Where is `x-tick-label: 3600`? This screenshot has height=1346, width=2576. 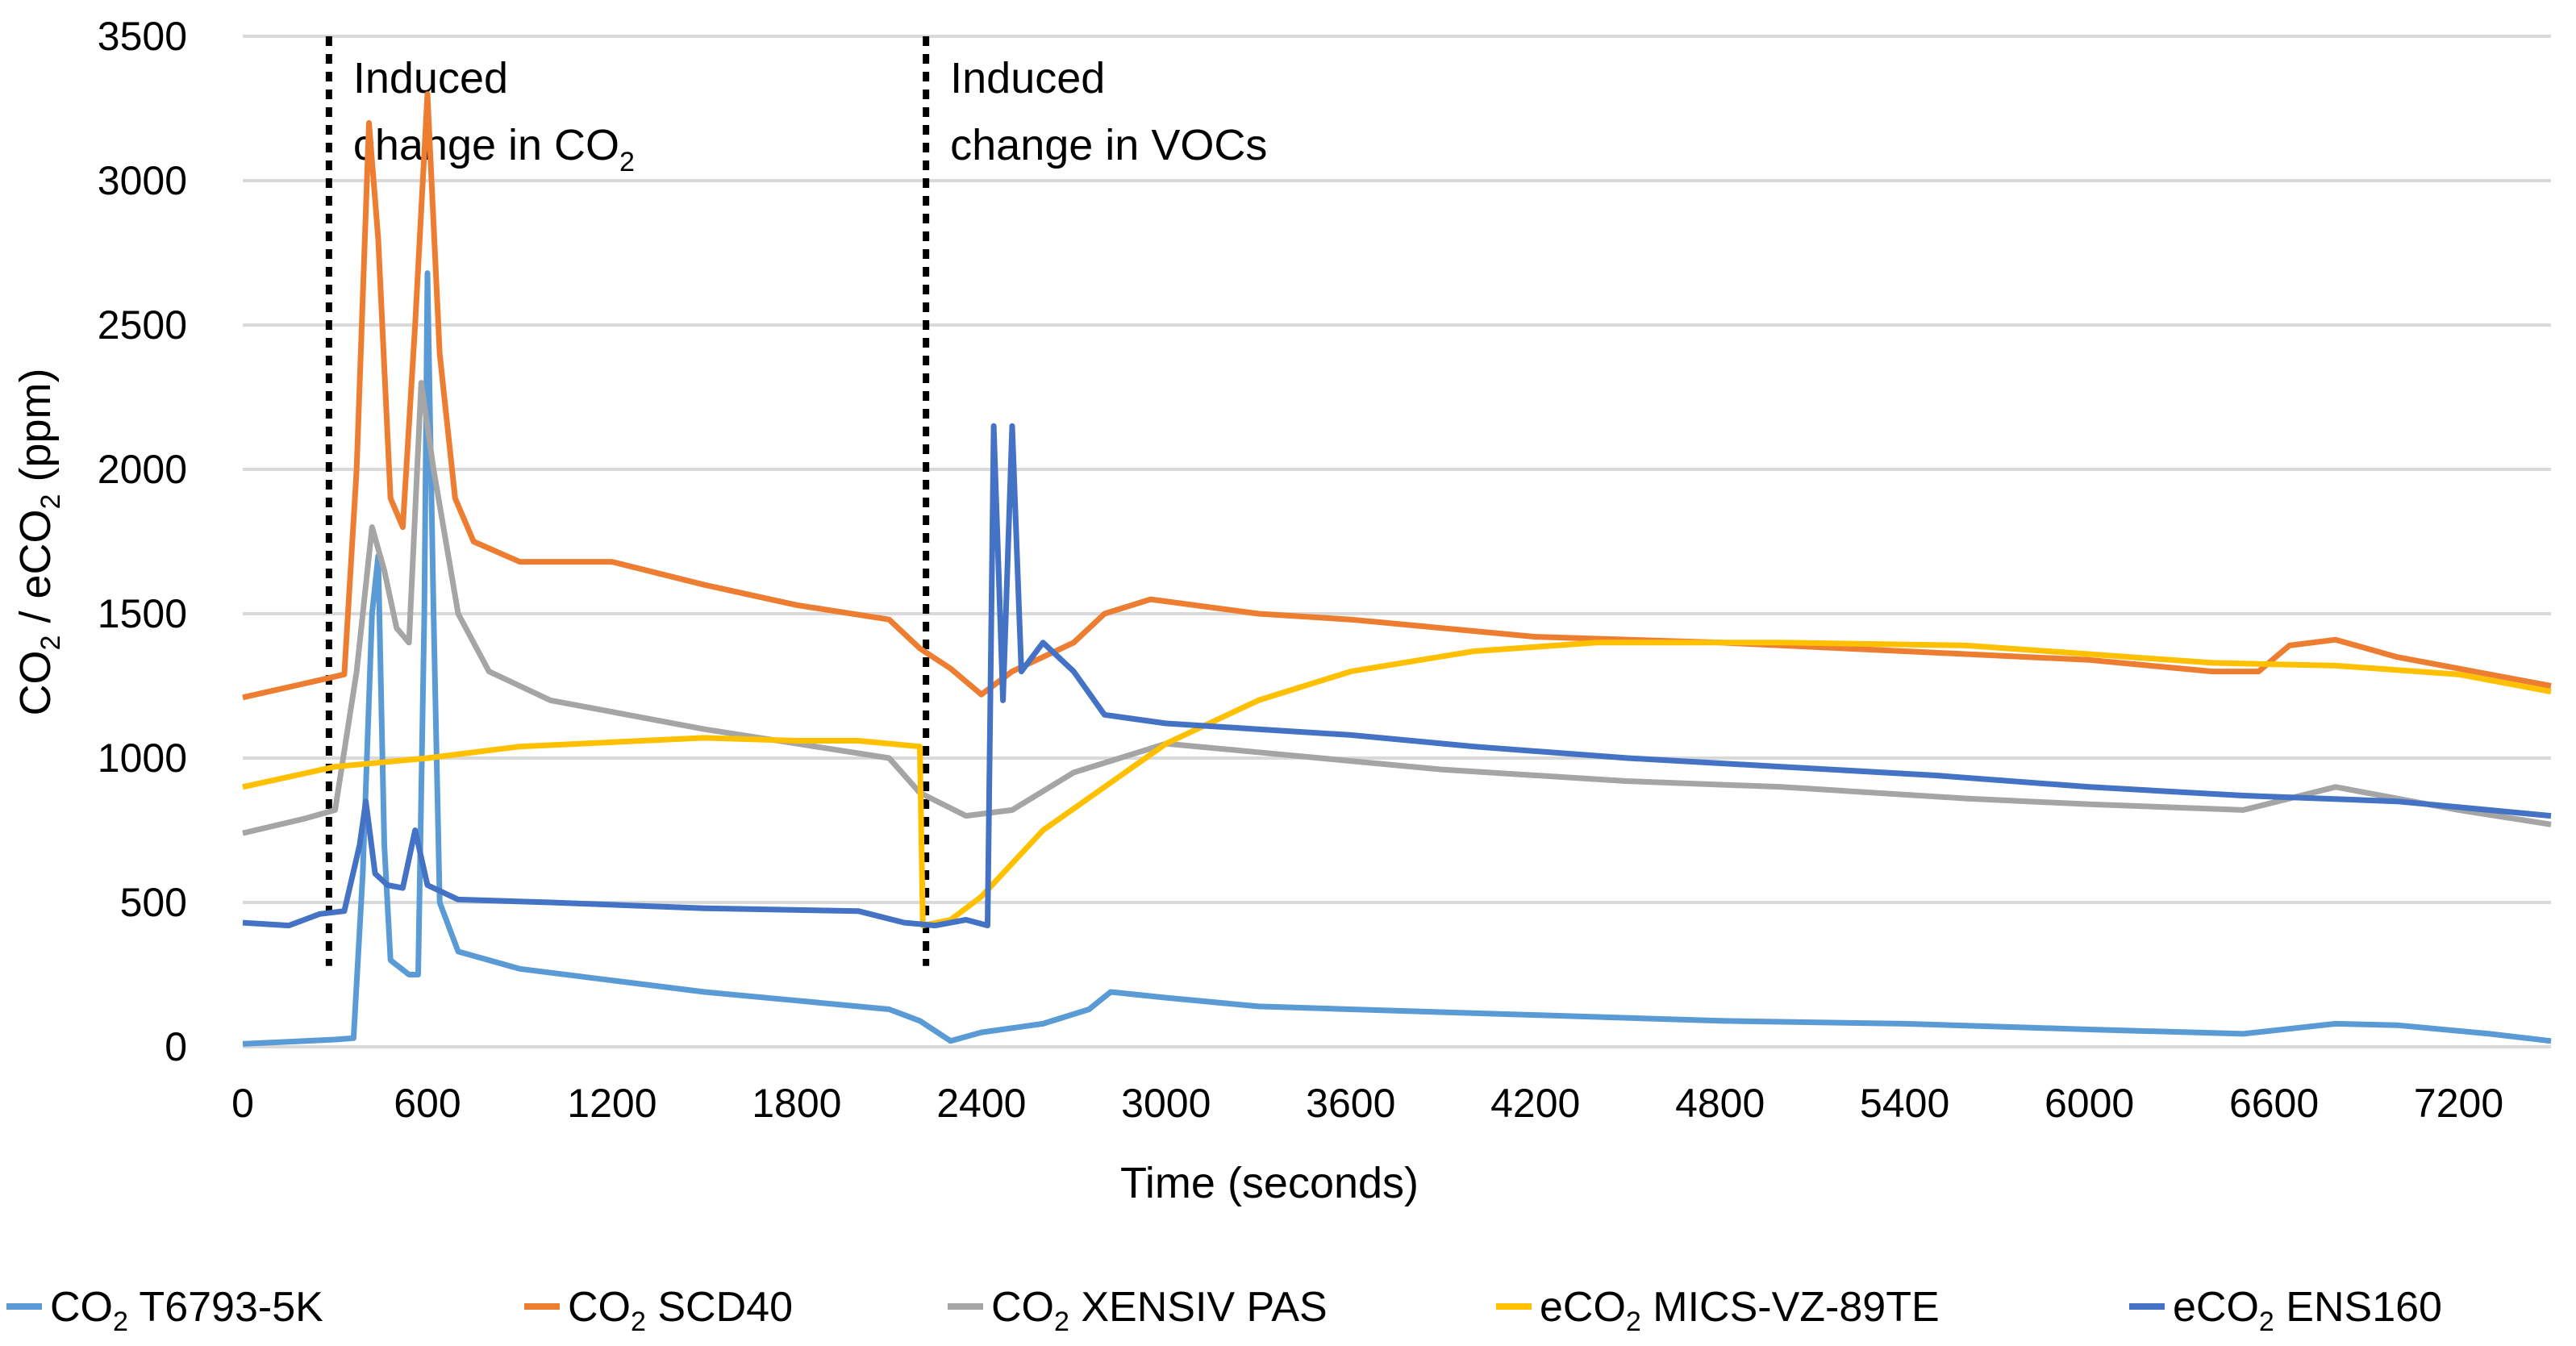
x-tick-label: 3600 is located at coordinates (1350, 1103).